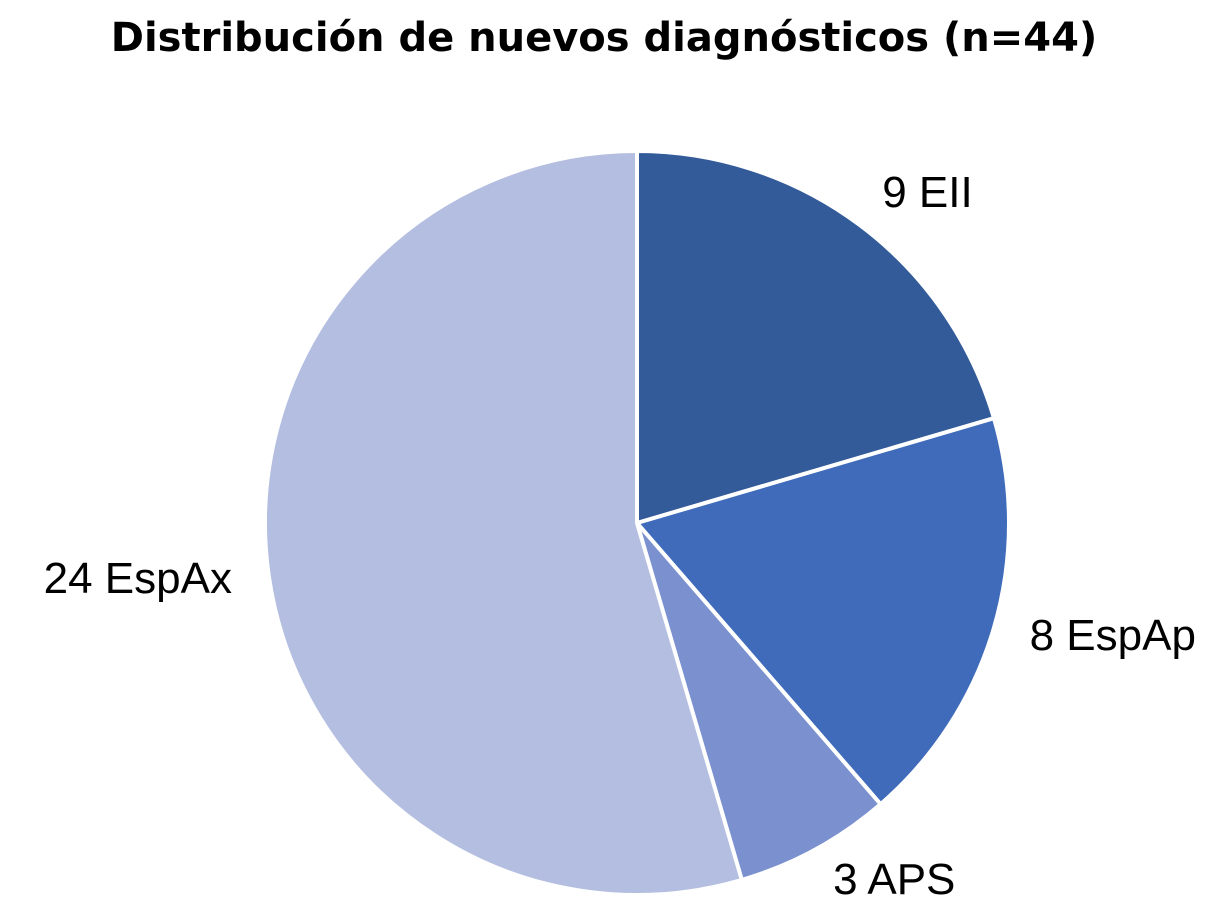 The image size is (1208, 924). Describe the element at coordinates (927, 192) in the screenshot. I see `data-label: 9 EII` at that location.